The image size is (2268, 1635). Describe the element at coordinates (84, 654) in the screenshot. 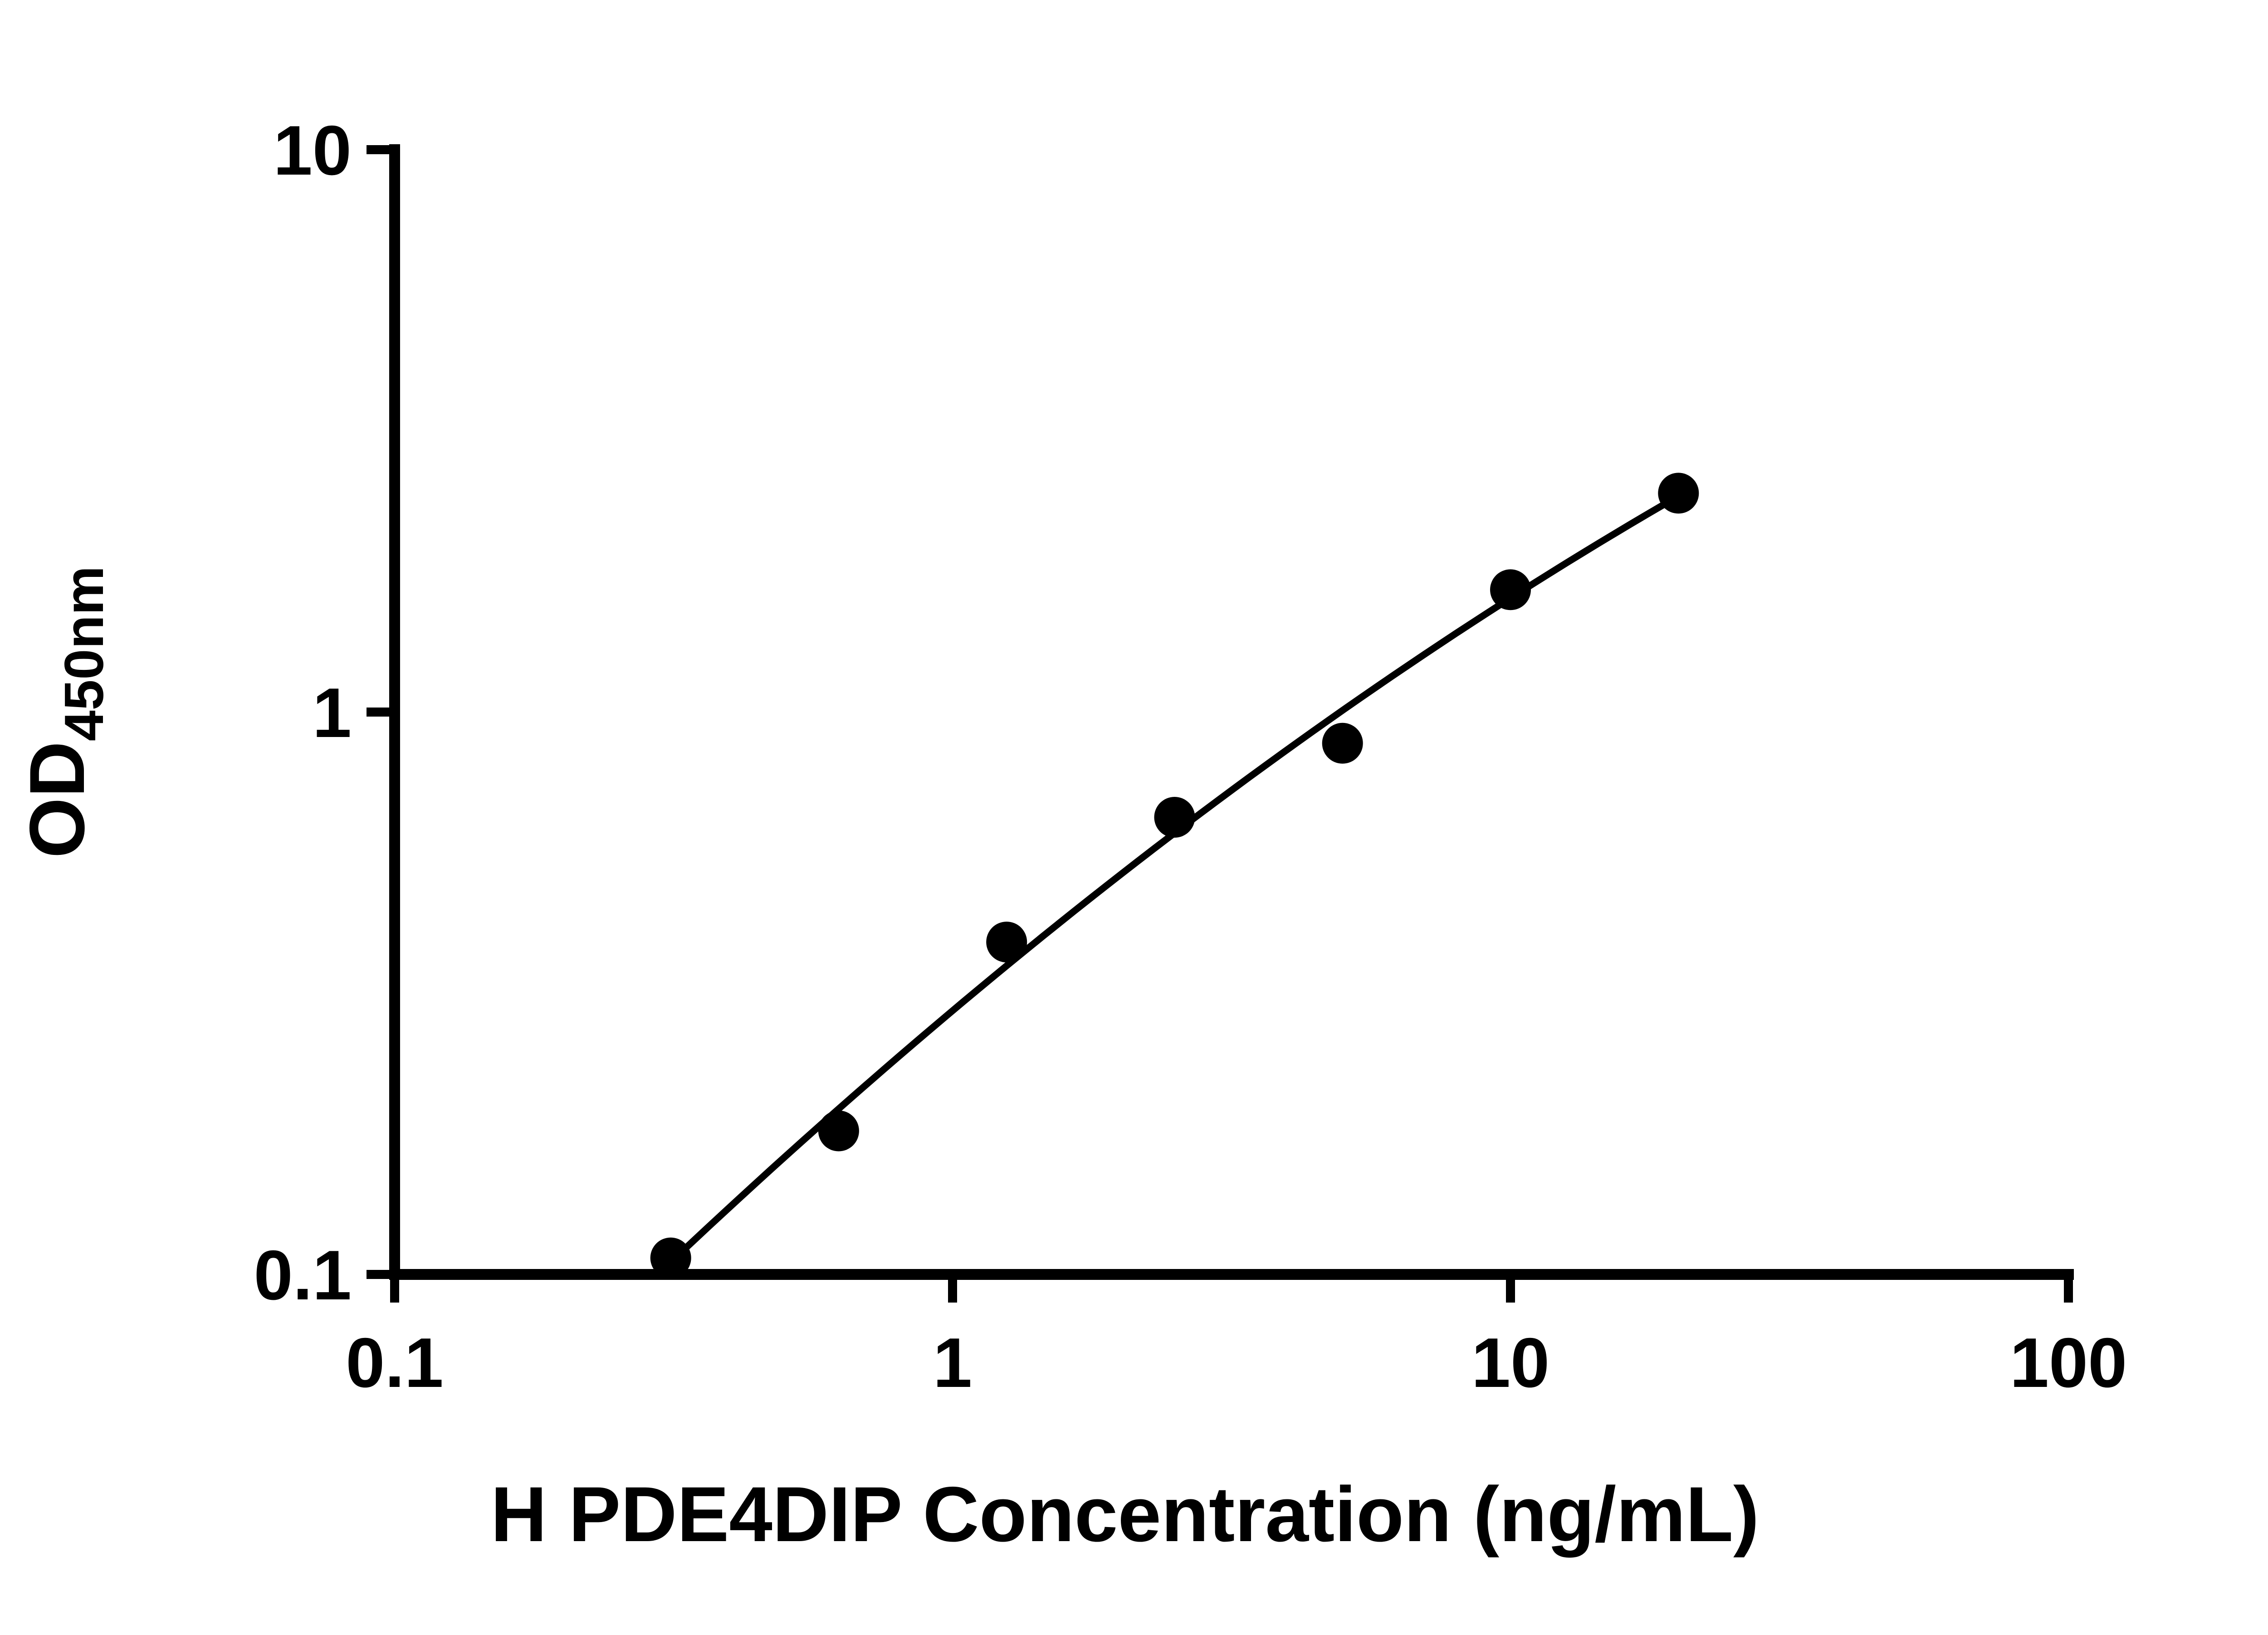

I see `y-axis-title-subscript: 450nm` at that location.